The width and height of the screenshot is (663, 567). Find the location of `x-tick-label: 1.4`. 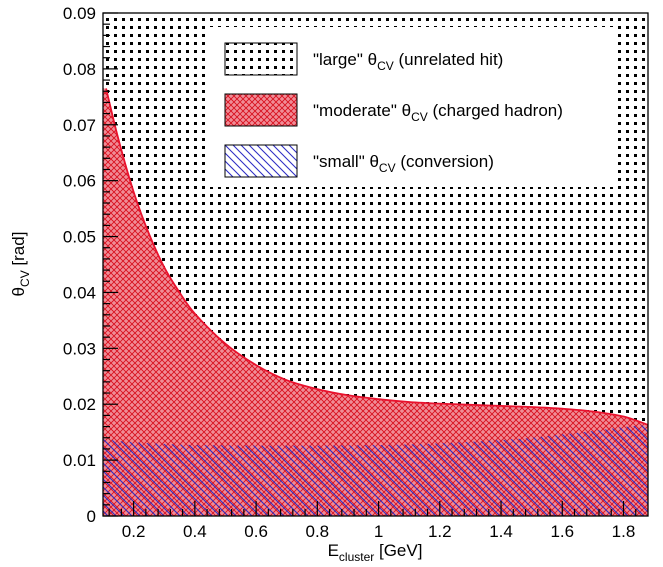

x-tick-label: 1.4 is located at coordinates (501, 531).